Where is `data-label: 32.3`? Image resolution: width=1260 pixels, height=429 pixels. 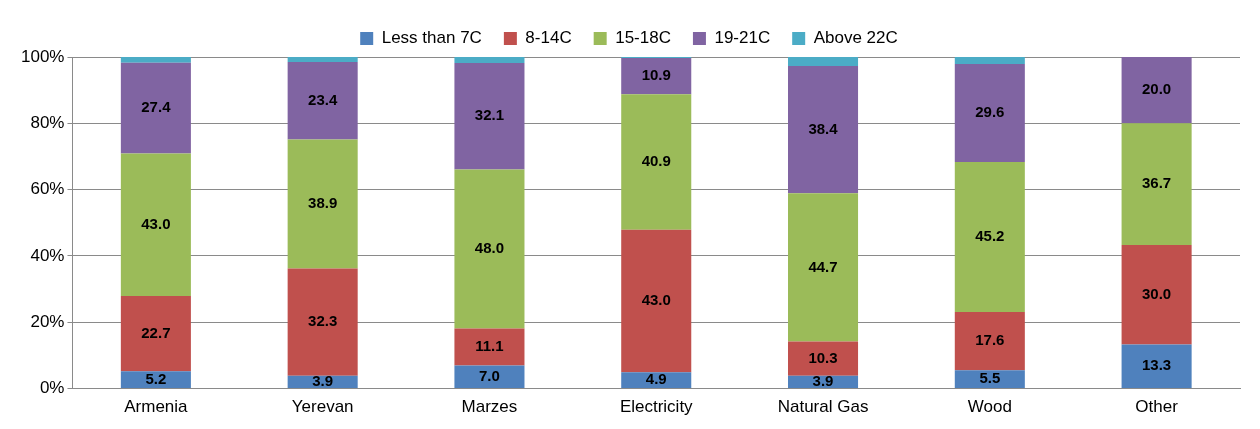
data-label: 32.3 is located at coordinates (323, 321).